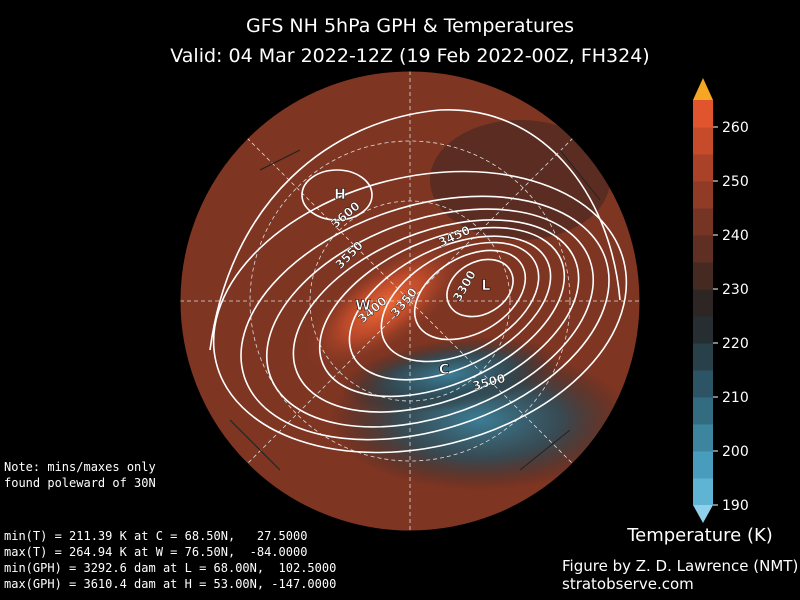 The image size is (800, 600). I want to click on min-t-marker: C, so click(444, 370).